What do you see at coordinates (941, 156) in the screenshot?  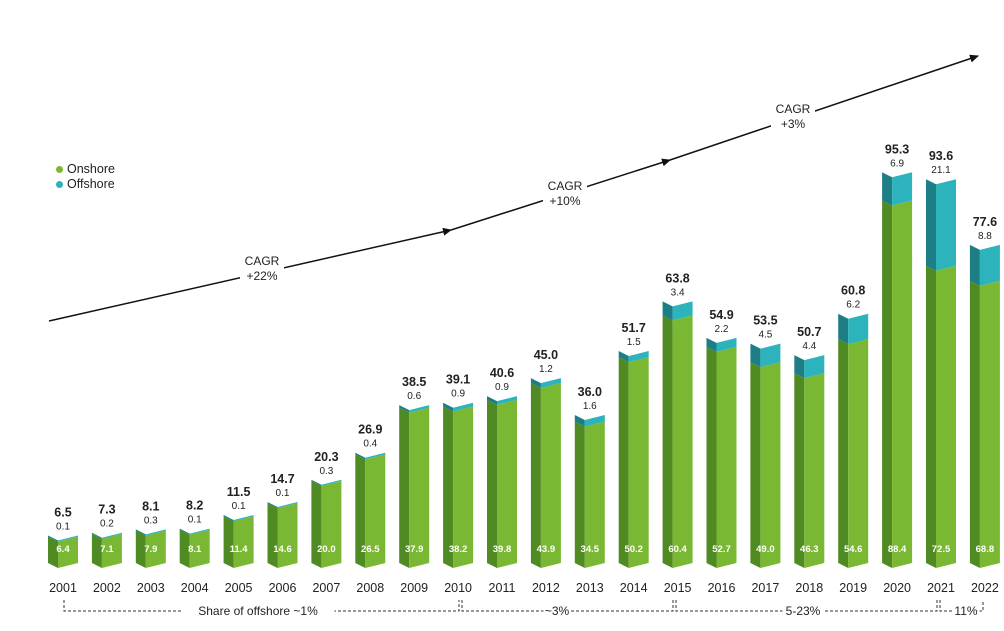 I see `total-value-label-2021: 93.6` at bounding box center [941, 156].